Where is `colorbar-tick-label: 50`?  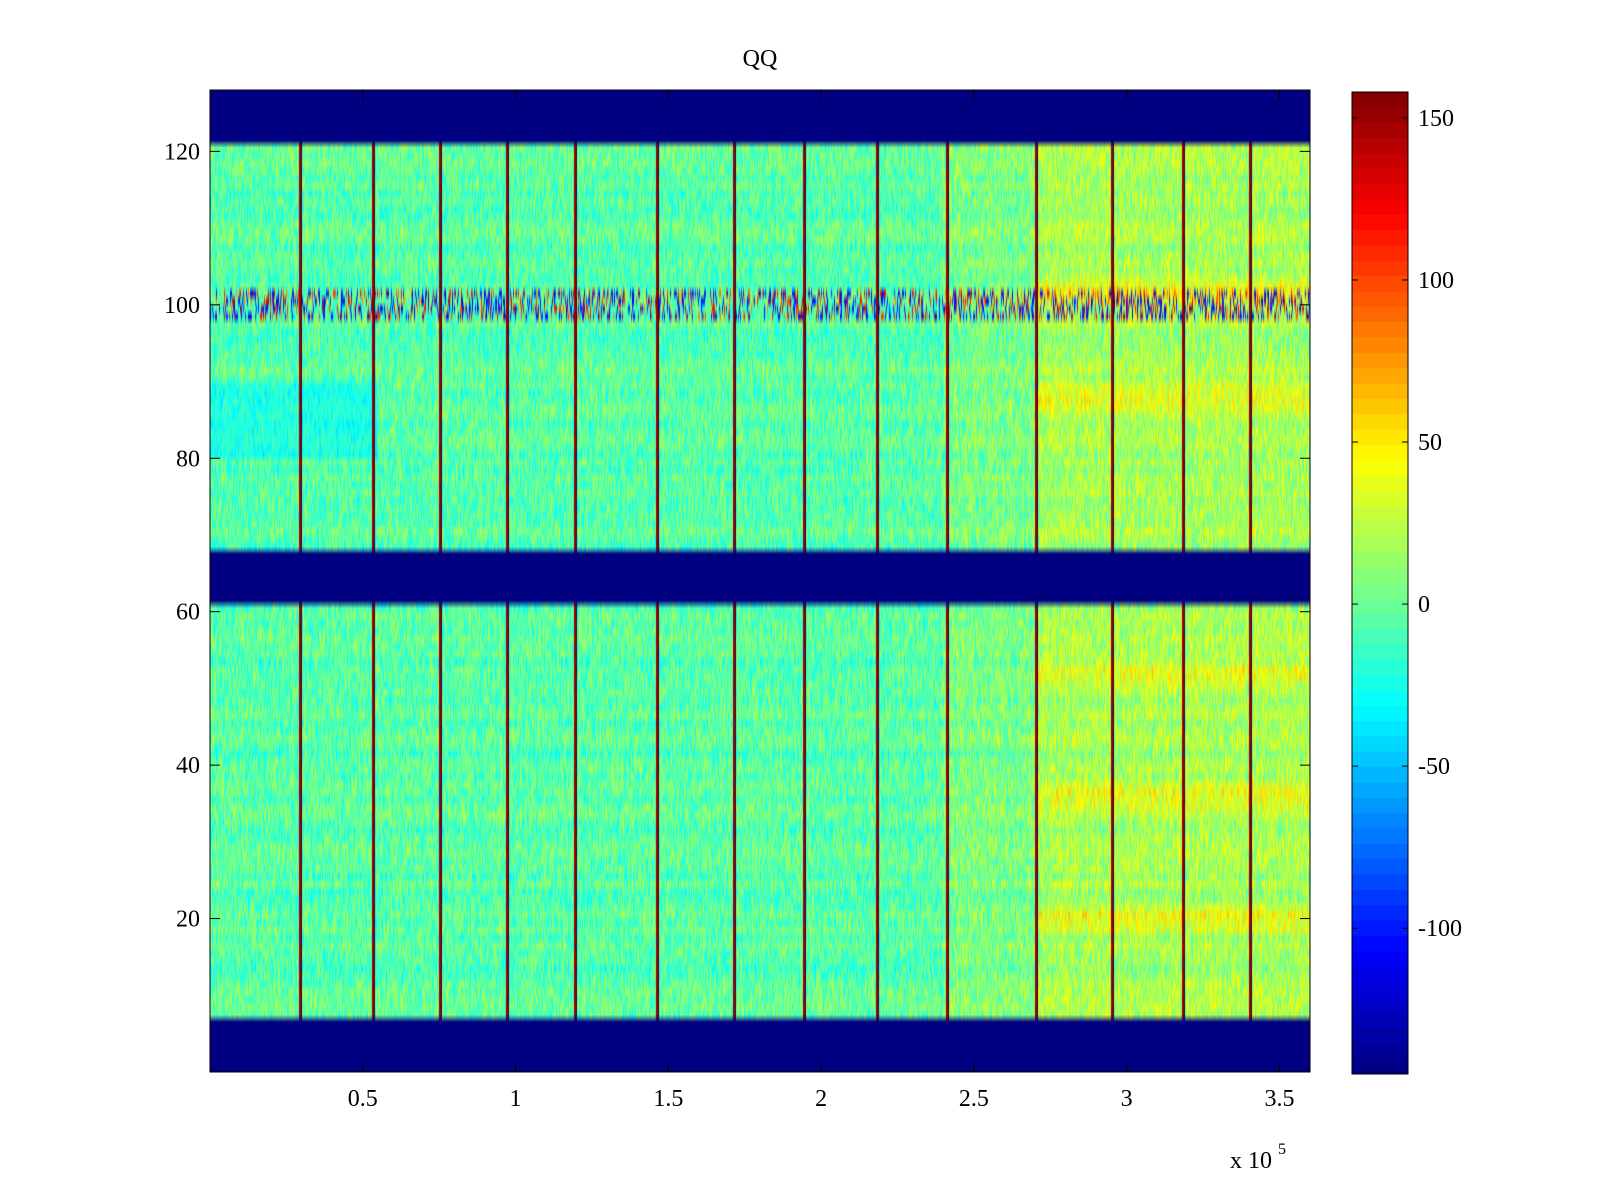 colorbar-tick-label: 50 is located at coordinates (1430, 443).